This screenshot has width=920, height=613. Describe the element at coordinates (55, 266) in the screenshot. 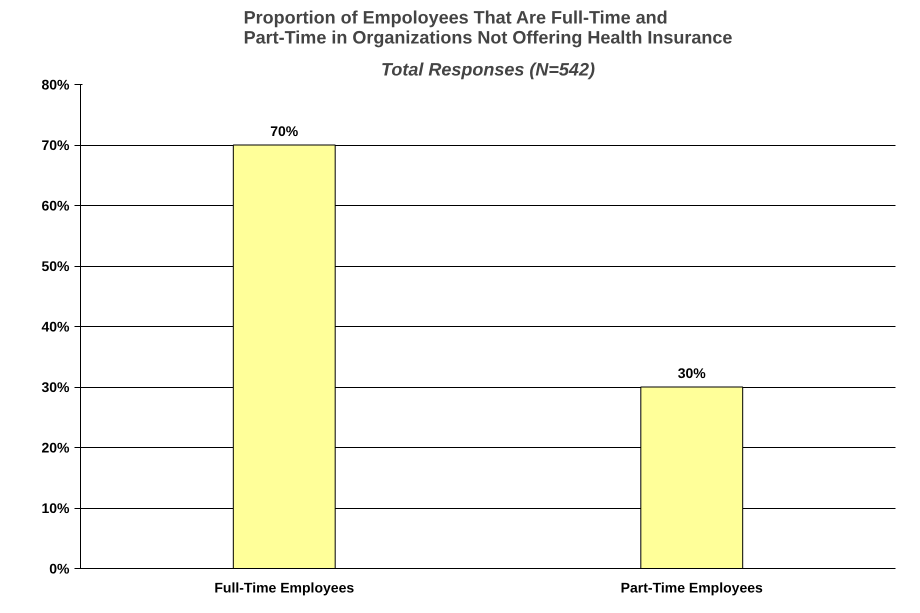

I see `y-tick-label: 50%` at that location.